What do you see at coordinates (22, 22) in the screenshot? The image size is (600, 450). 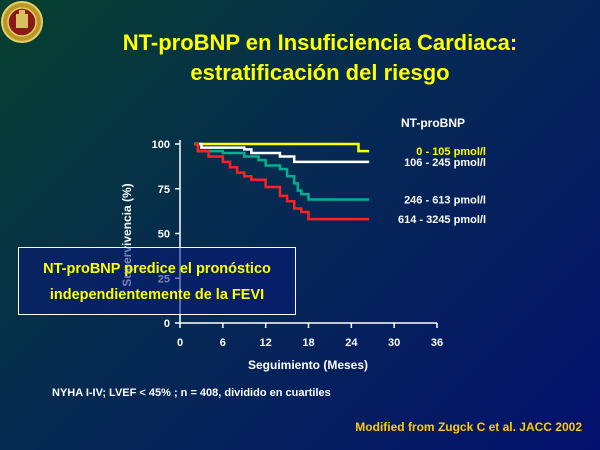 I see `university-seal-logo` at bounding box center [22, 22].